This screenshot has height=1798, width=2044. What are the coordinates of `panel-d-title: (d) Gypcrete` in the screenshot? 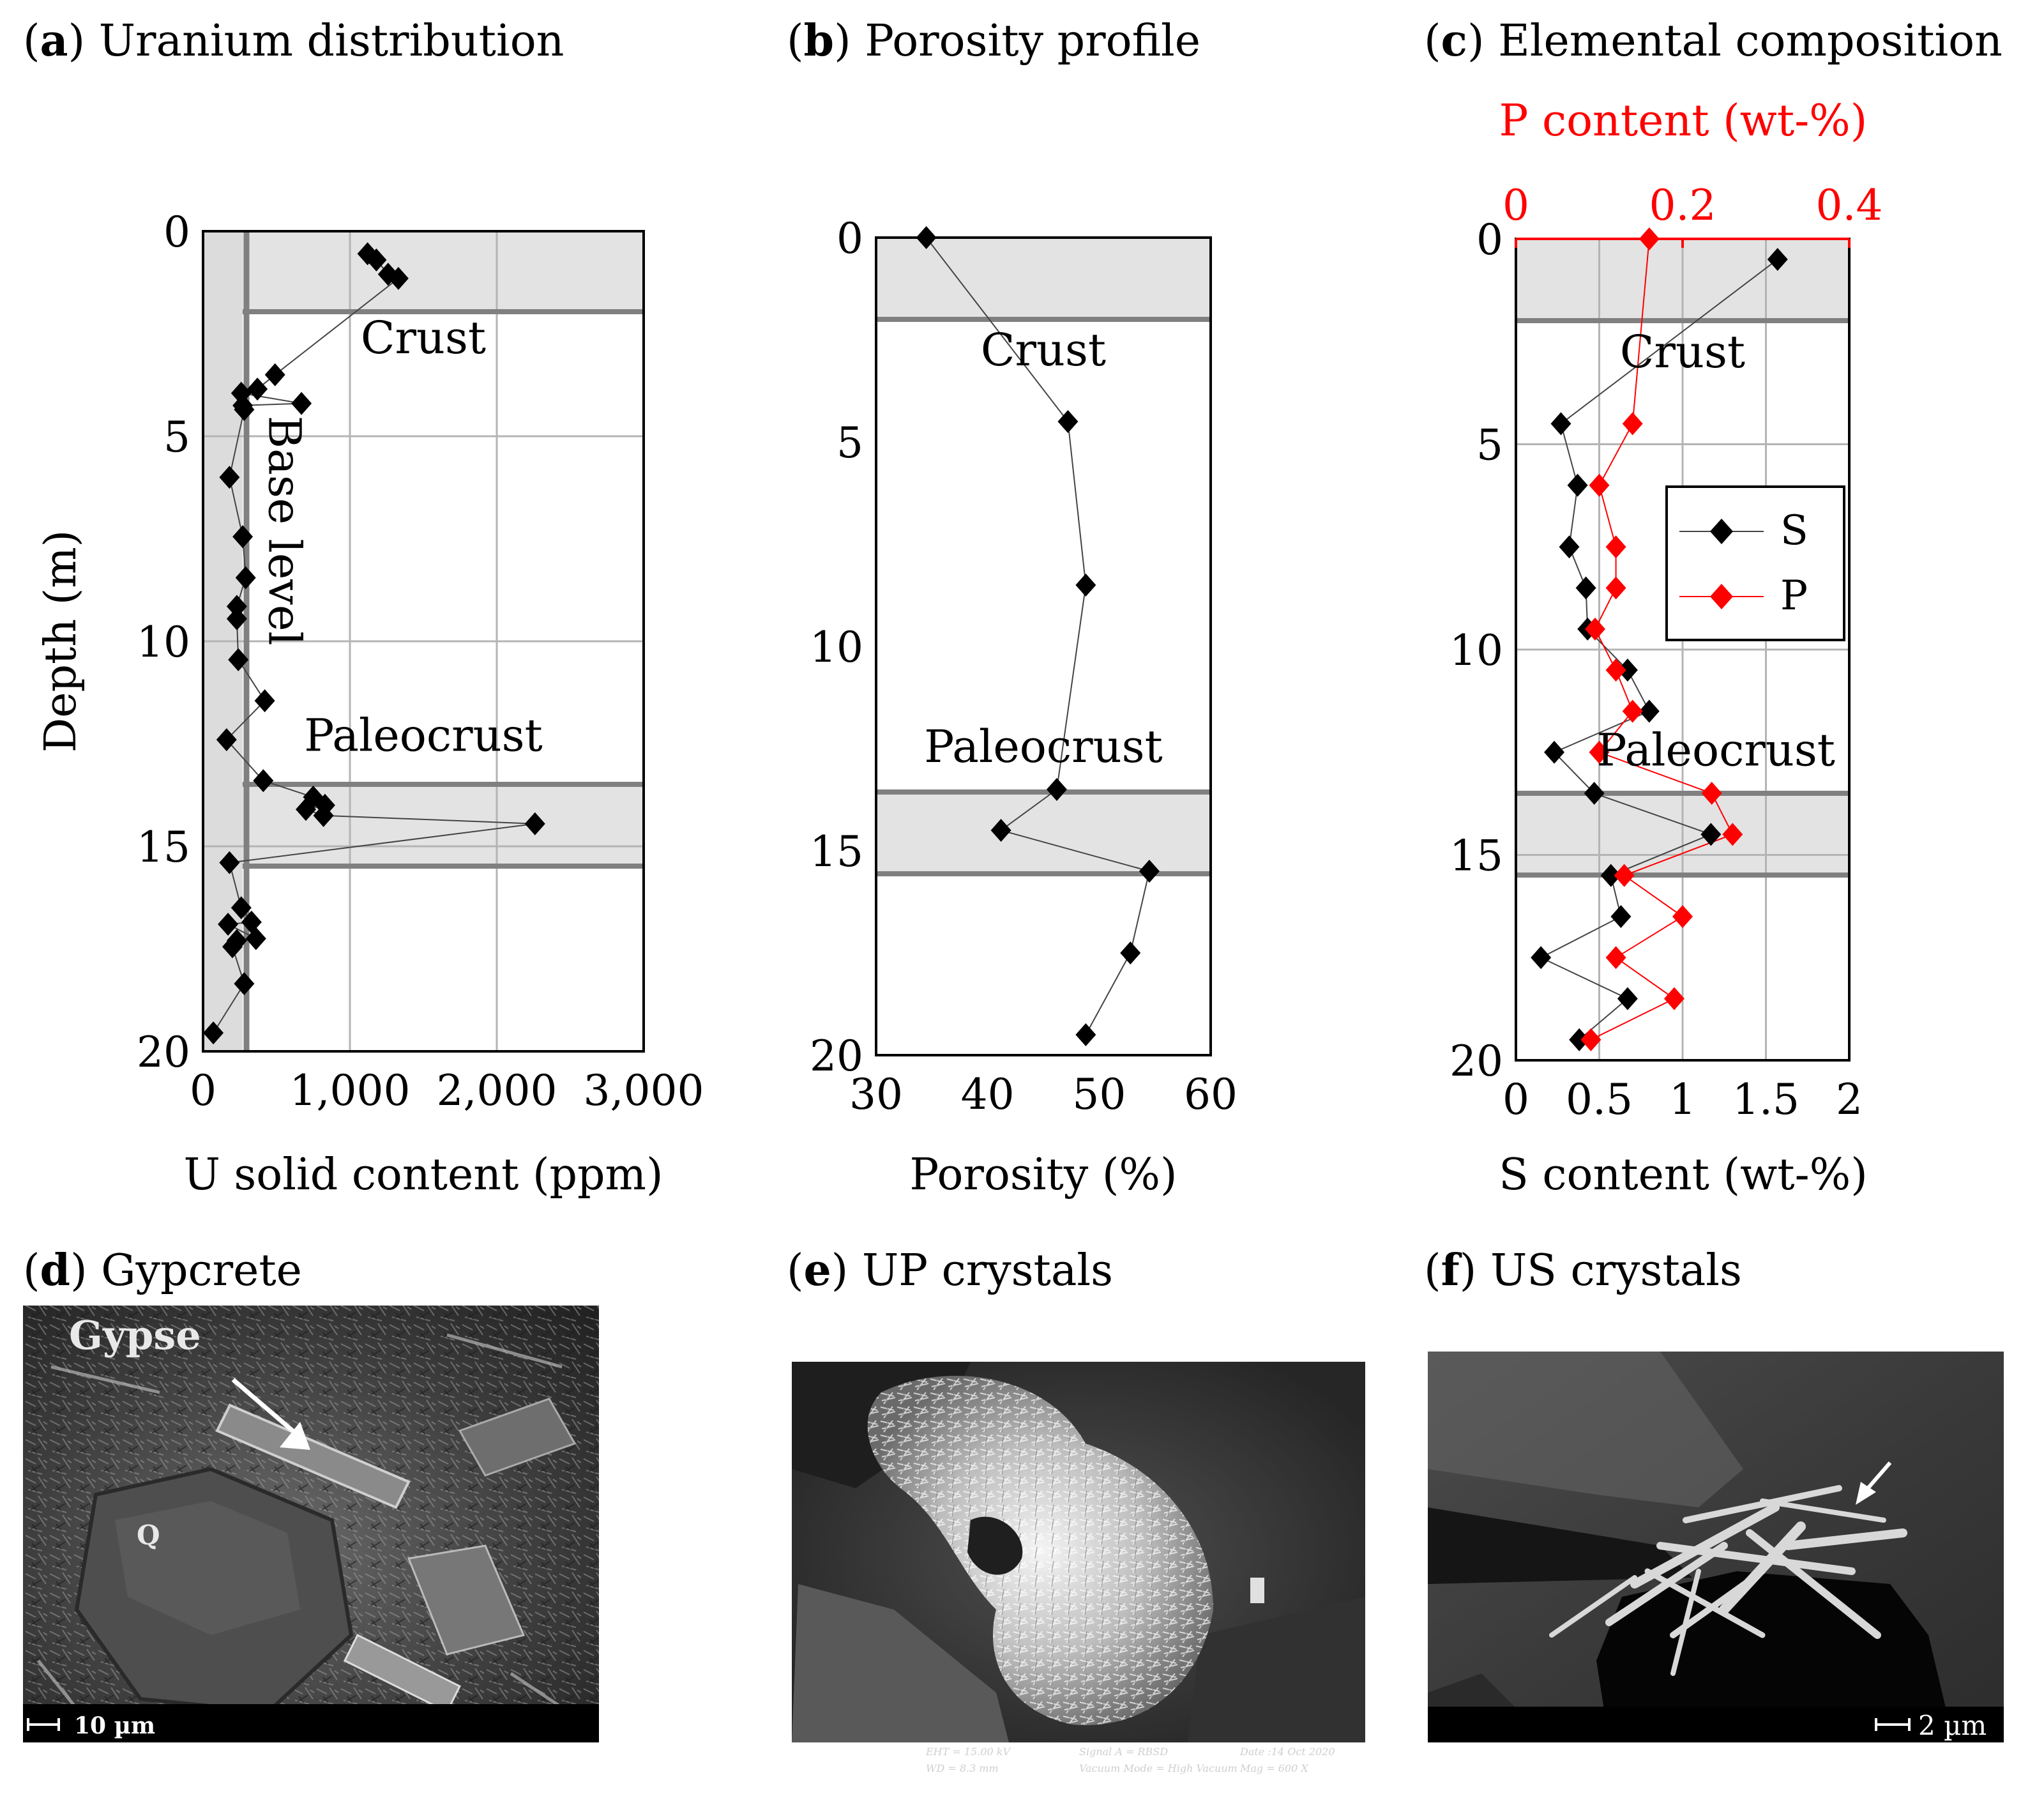 It's located at (162, 1270).